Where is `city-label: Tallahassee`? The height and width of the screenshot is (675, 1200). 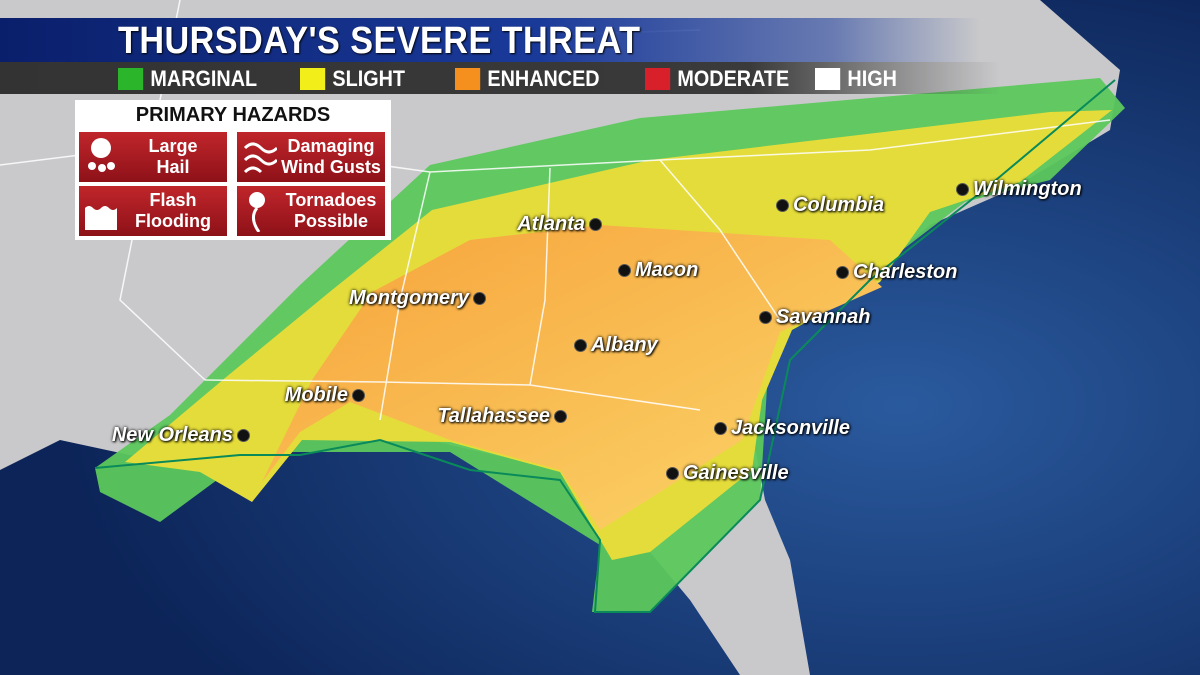
city-label: Tallahassee is located at coordinates (493, 416).